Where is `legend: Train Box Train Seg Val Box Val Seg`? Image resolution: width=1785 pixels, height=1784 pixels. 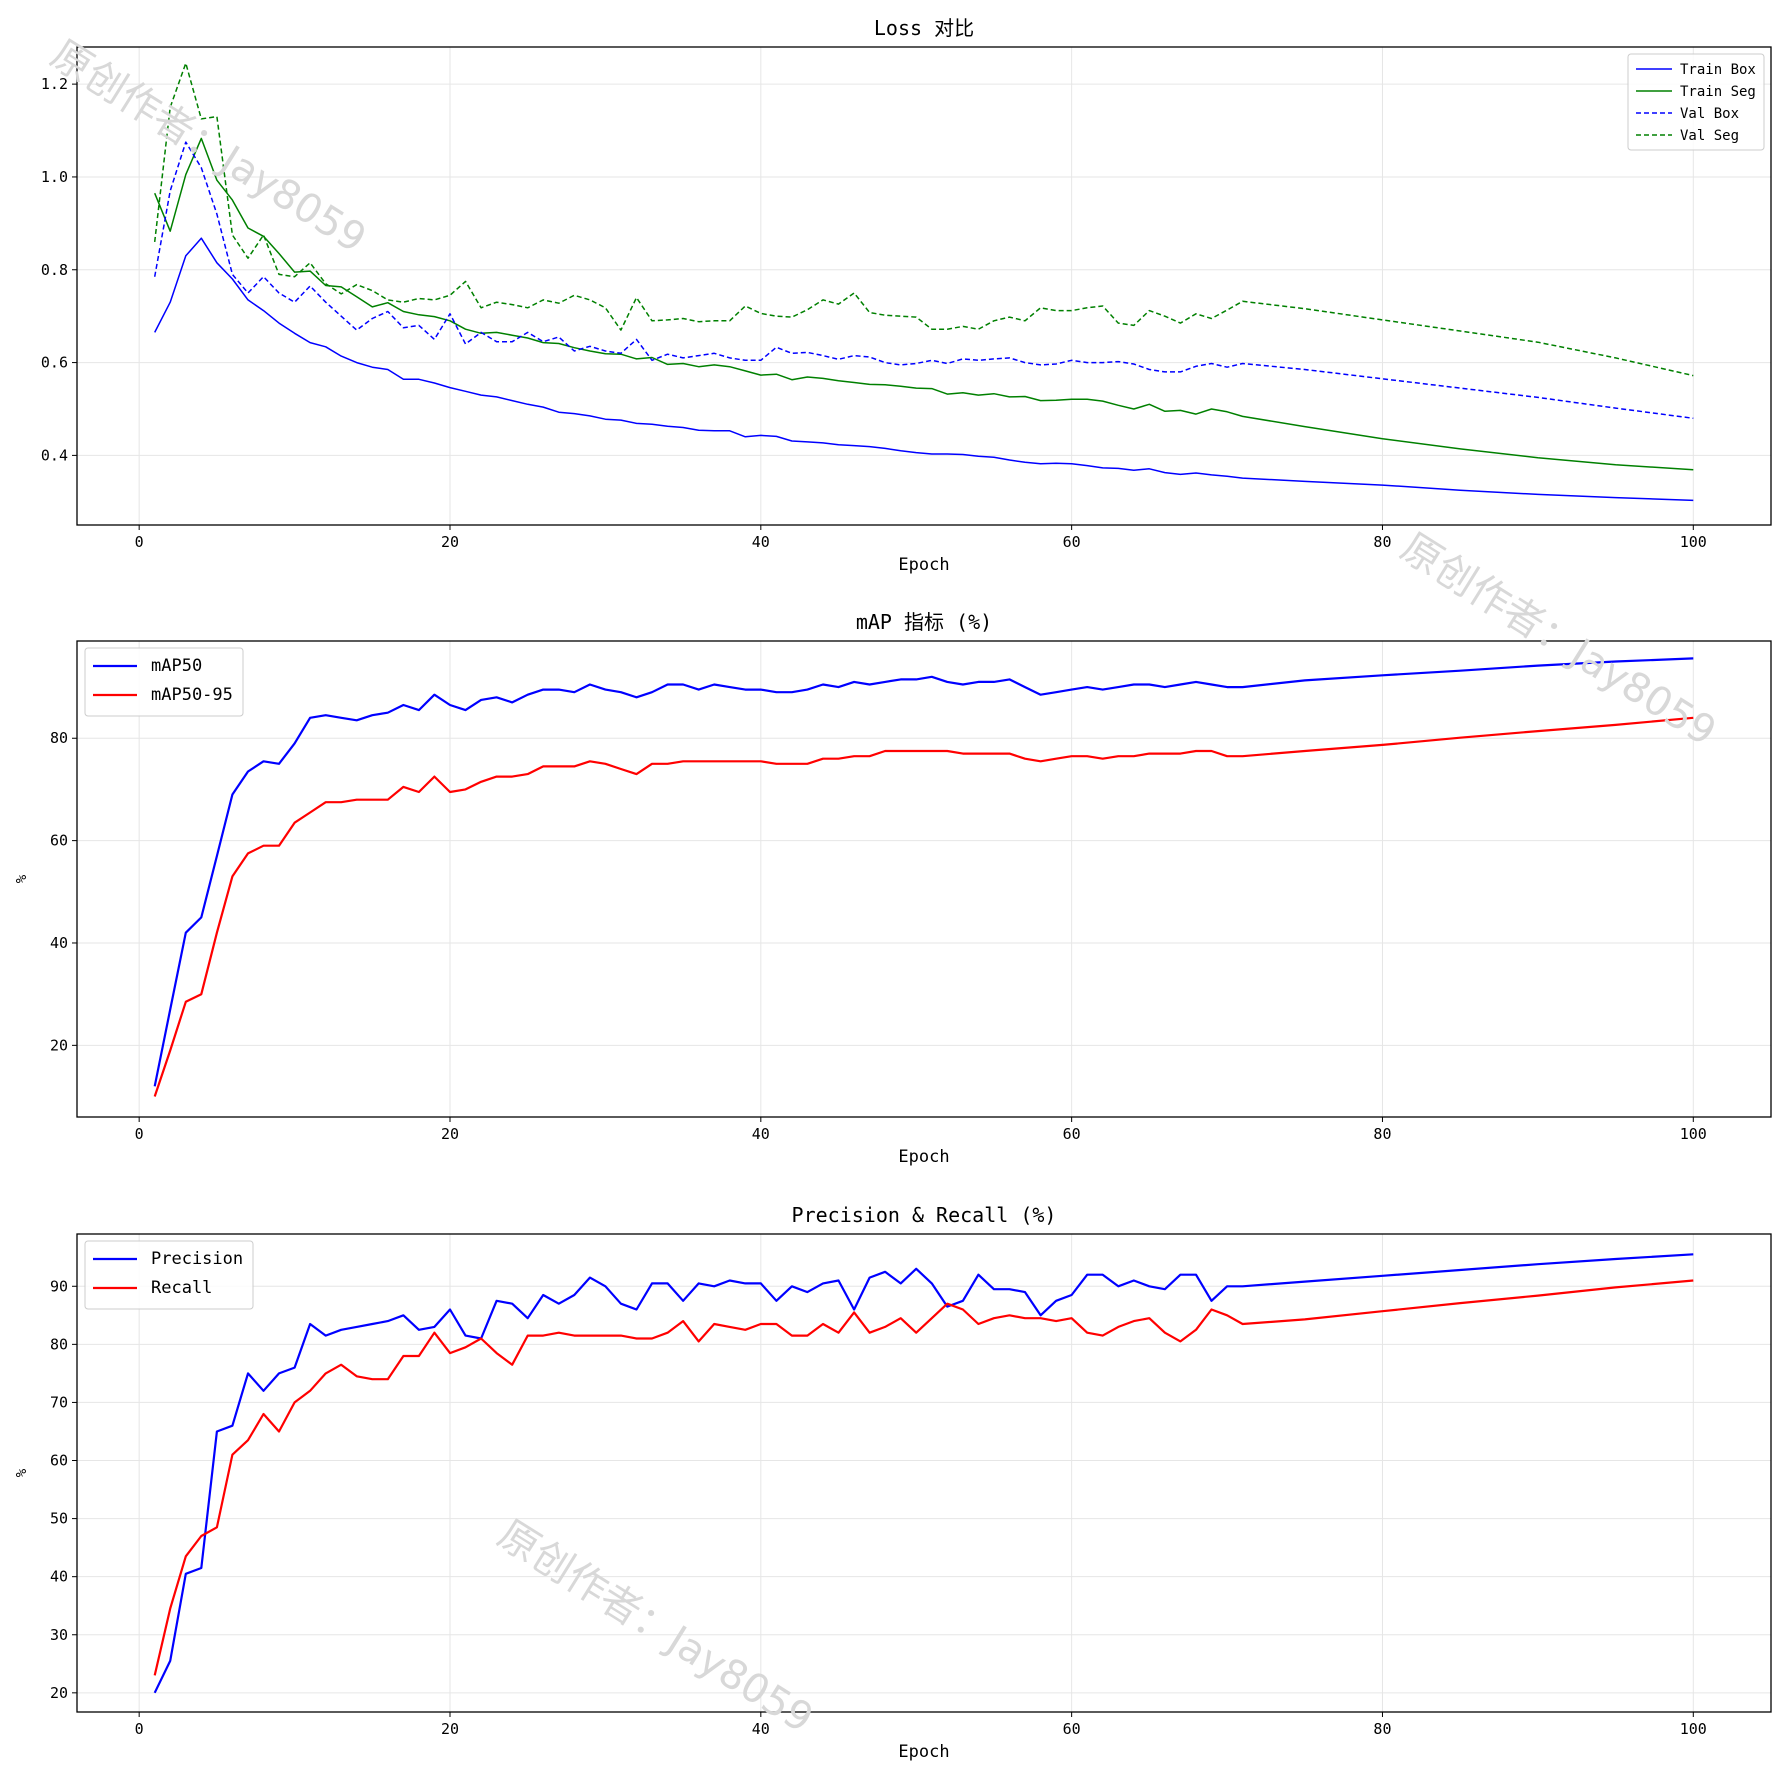
legend: Train Box Train Seg Val Box Val Seg is located at coordinates (1696, 102).